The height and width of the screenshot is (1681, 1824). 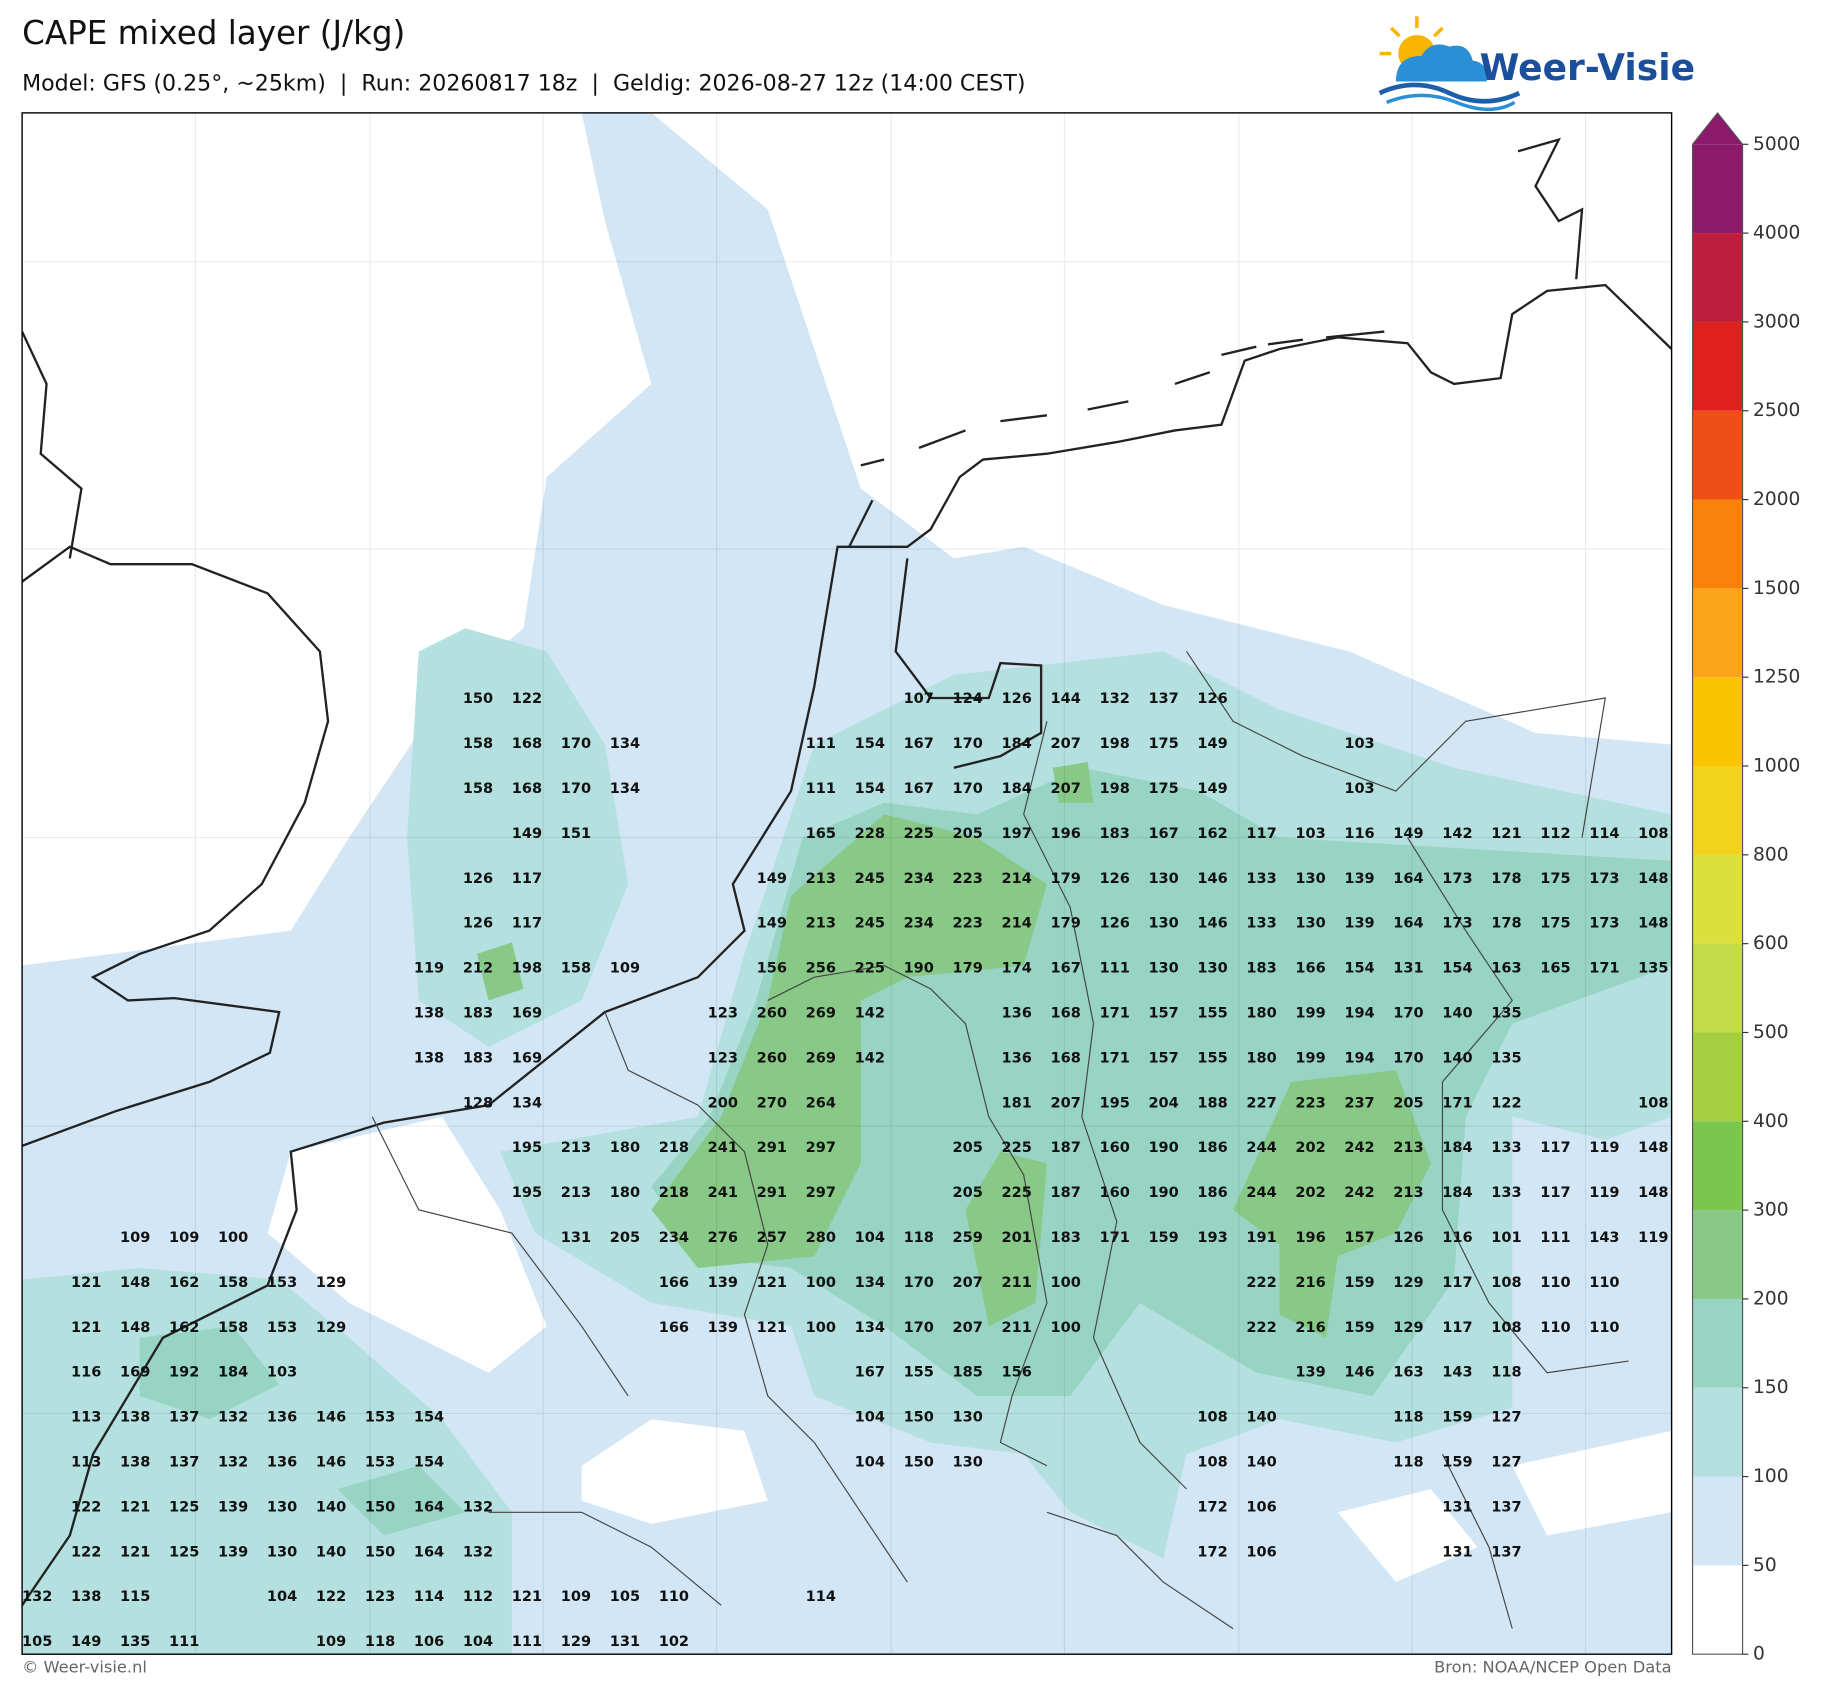 I want to click on cape-value: 297, so click(x=821, y=1193).